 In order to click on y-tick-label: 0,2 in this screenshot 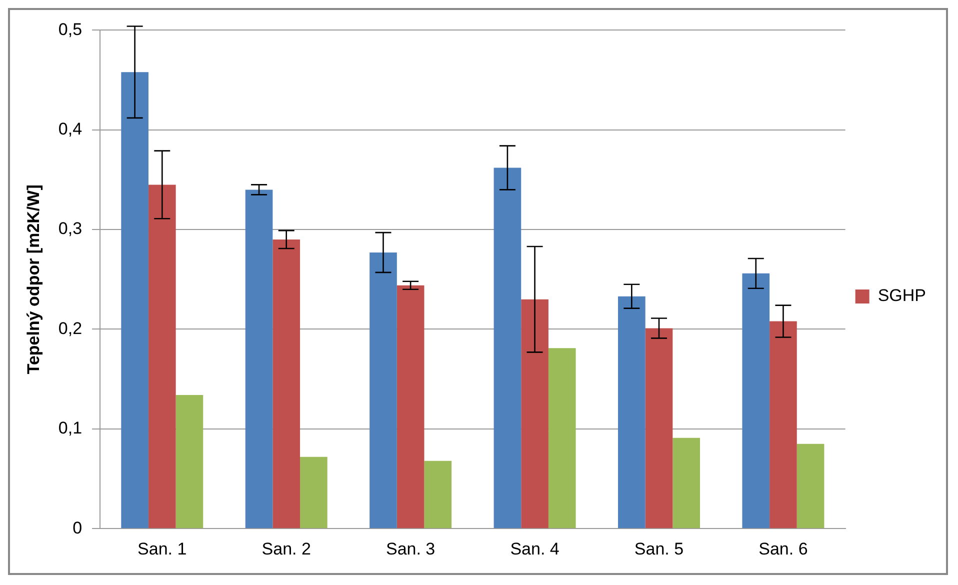, I will do `click(70, 328)`.